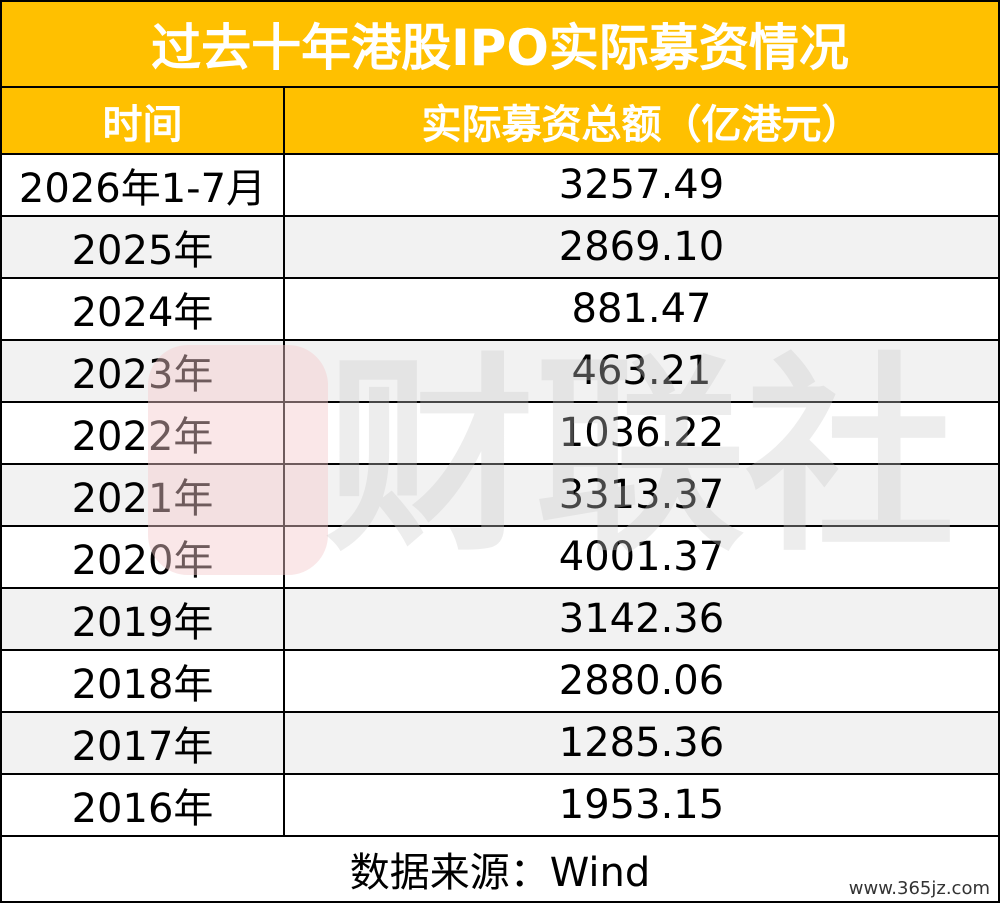 Image resolution: width=1000 pixels, height=903 pixels. What do you see at coordinates (142, 434) in the screenshot?
I see `year-cell: 2022年` at bounding box center [142, 434].